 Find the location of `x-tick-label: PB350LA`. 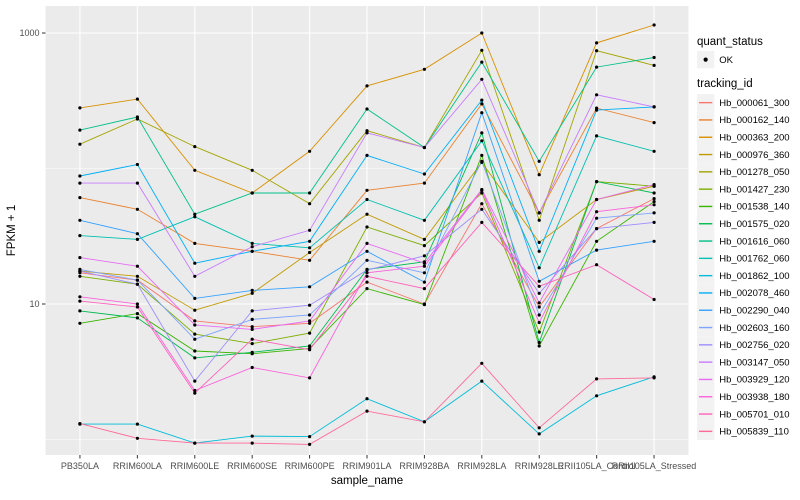

x-tick-label: PB350LA is located at coordinates (80, 466).